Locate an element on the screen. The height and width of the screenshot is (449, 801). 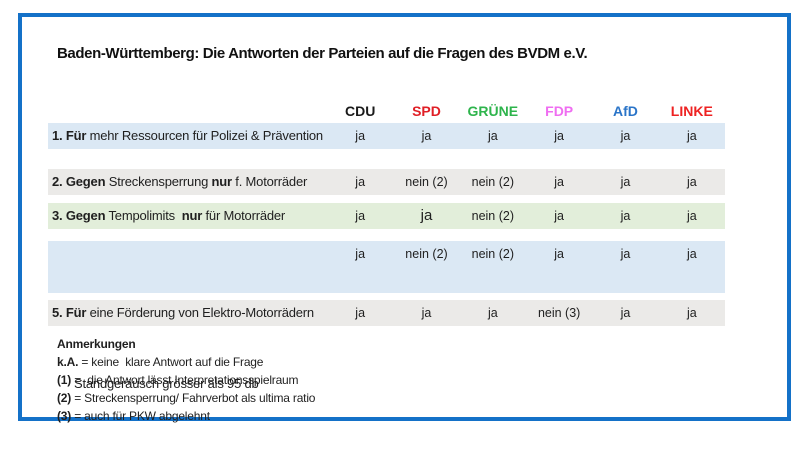
party-header-linke: LINKE is located at coordinates (691, 111).